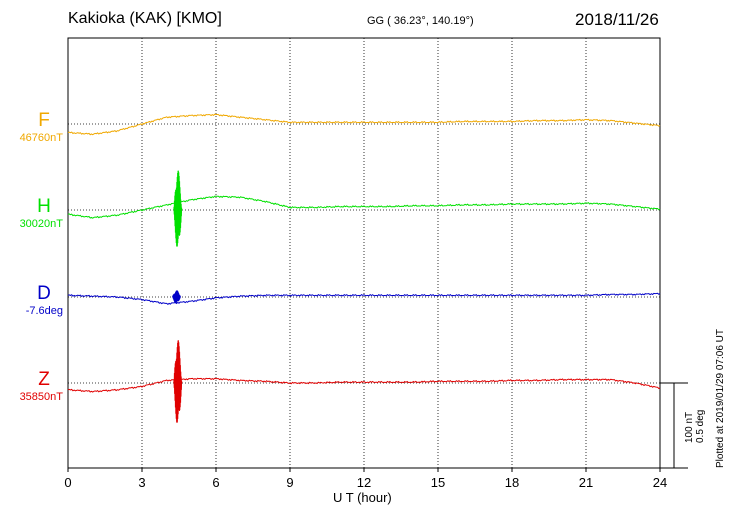 This screenshot has height=520, width=730. What do you see at coordinates (700, 426) in the screenshot?
I see `scale-bar-label-deg: 0.5 deg` at bounding box center [700, 426].